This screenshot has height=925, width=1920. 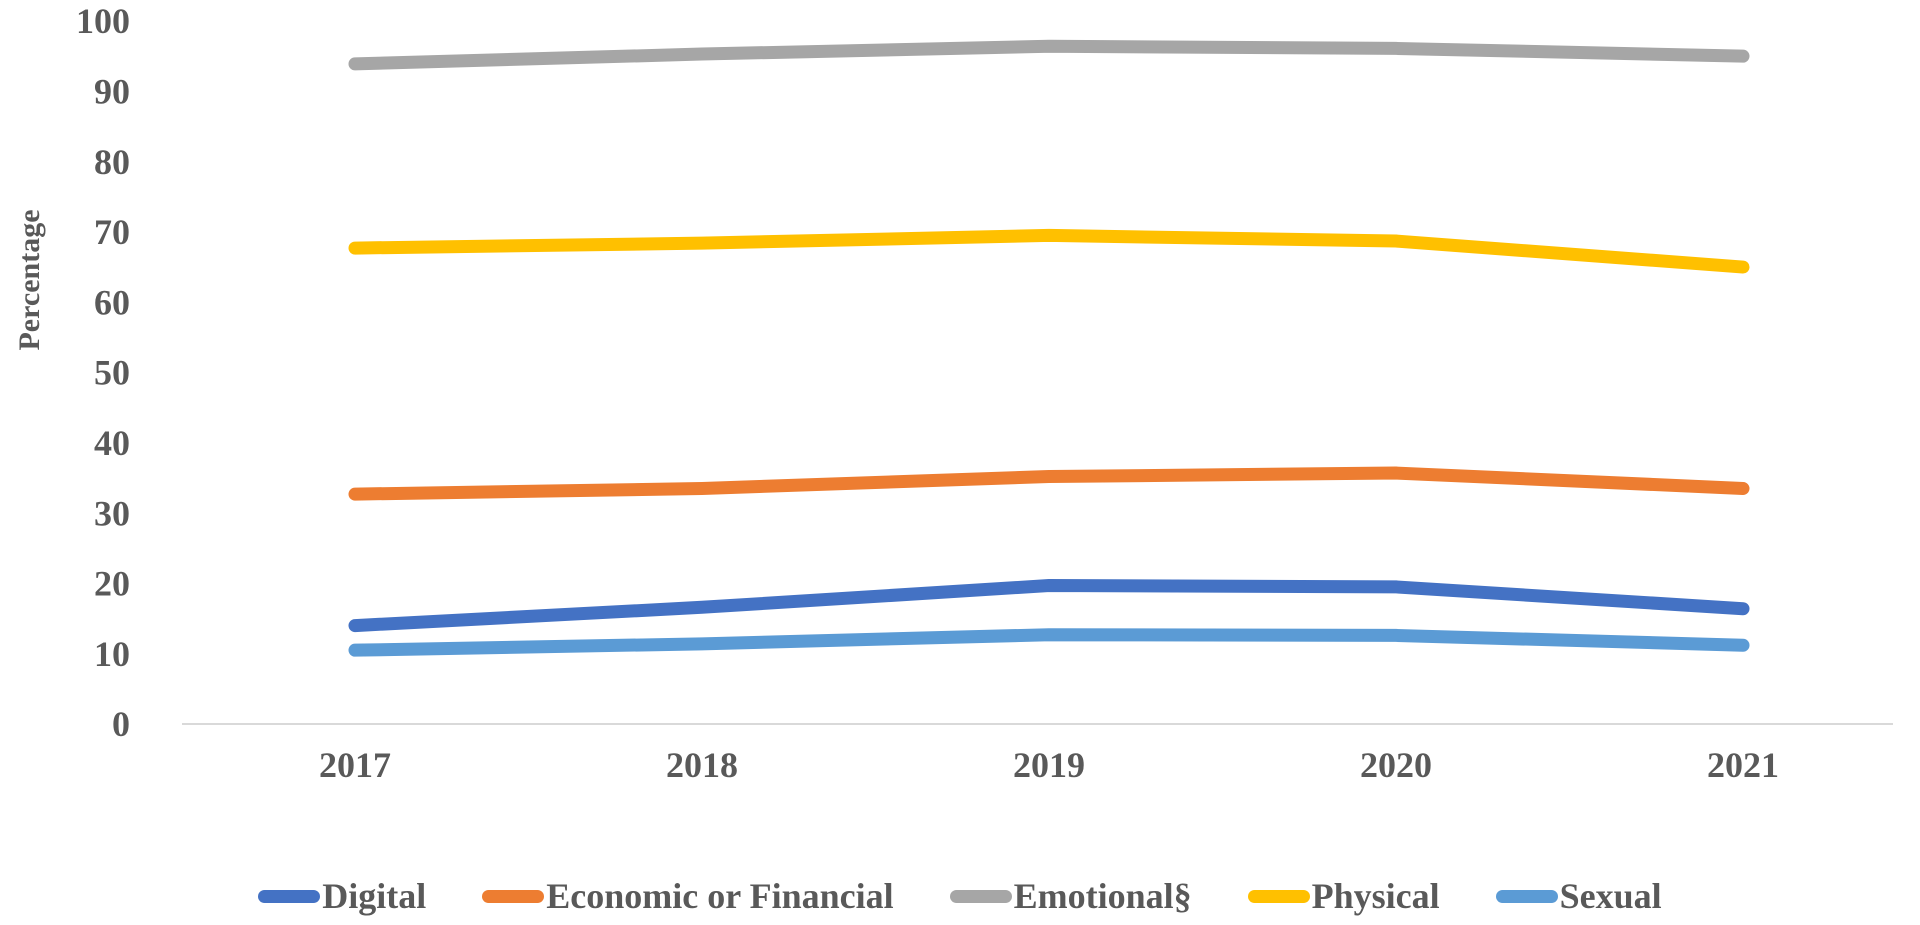 What do you see at coordinates (112, 92) in the screenshot?
I see `y-tick-label: 90` at bounding box center [112, 92].